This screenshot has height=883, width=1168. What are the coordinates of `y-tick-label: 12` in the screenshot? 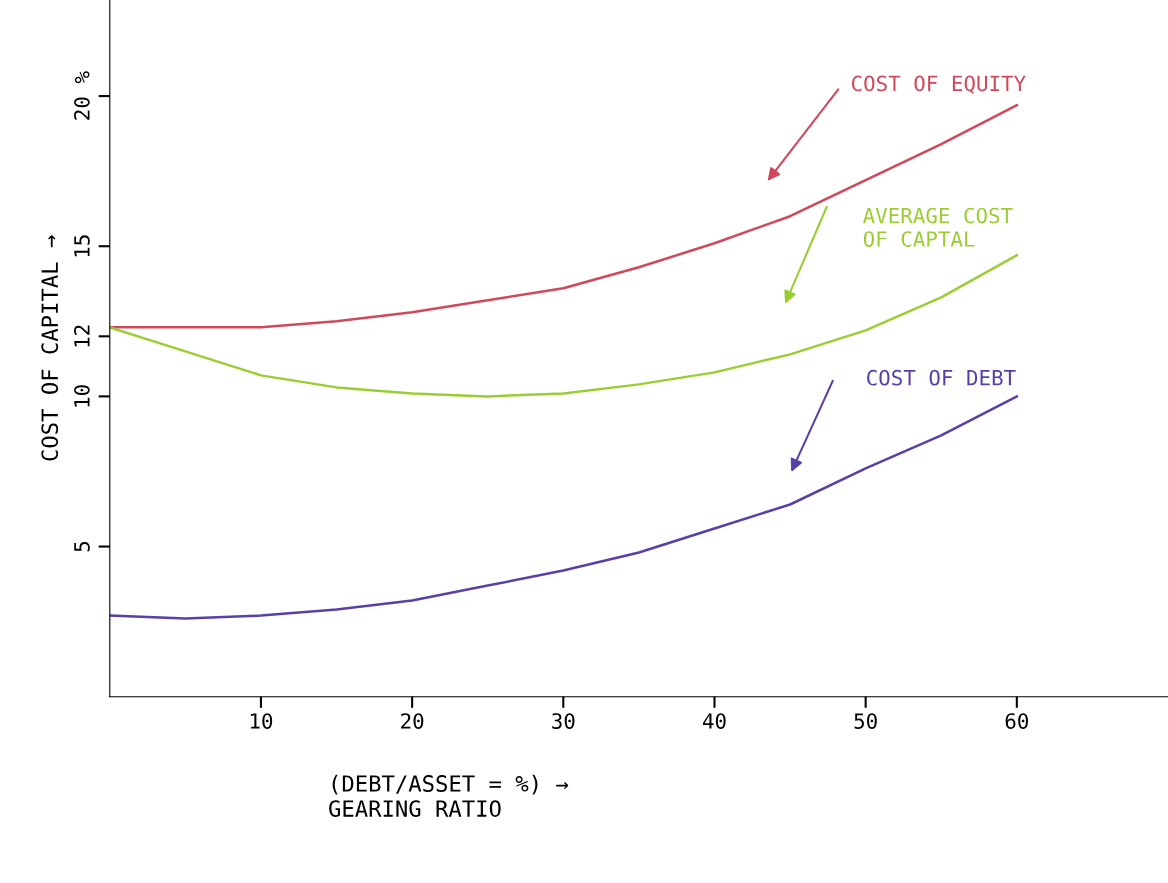 It's located at (82, 336).